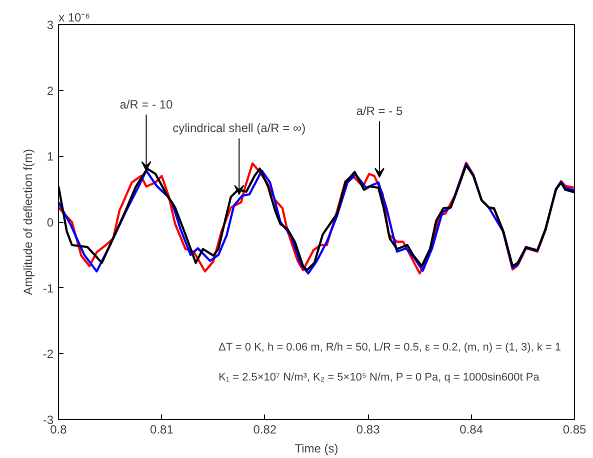 This screenshot has height=458, width=593. I want to click on annotation: a/R = - 10, so click(147, 104).